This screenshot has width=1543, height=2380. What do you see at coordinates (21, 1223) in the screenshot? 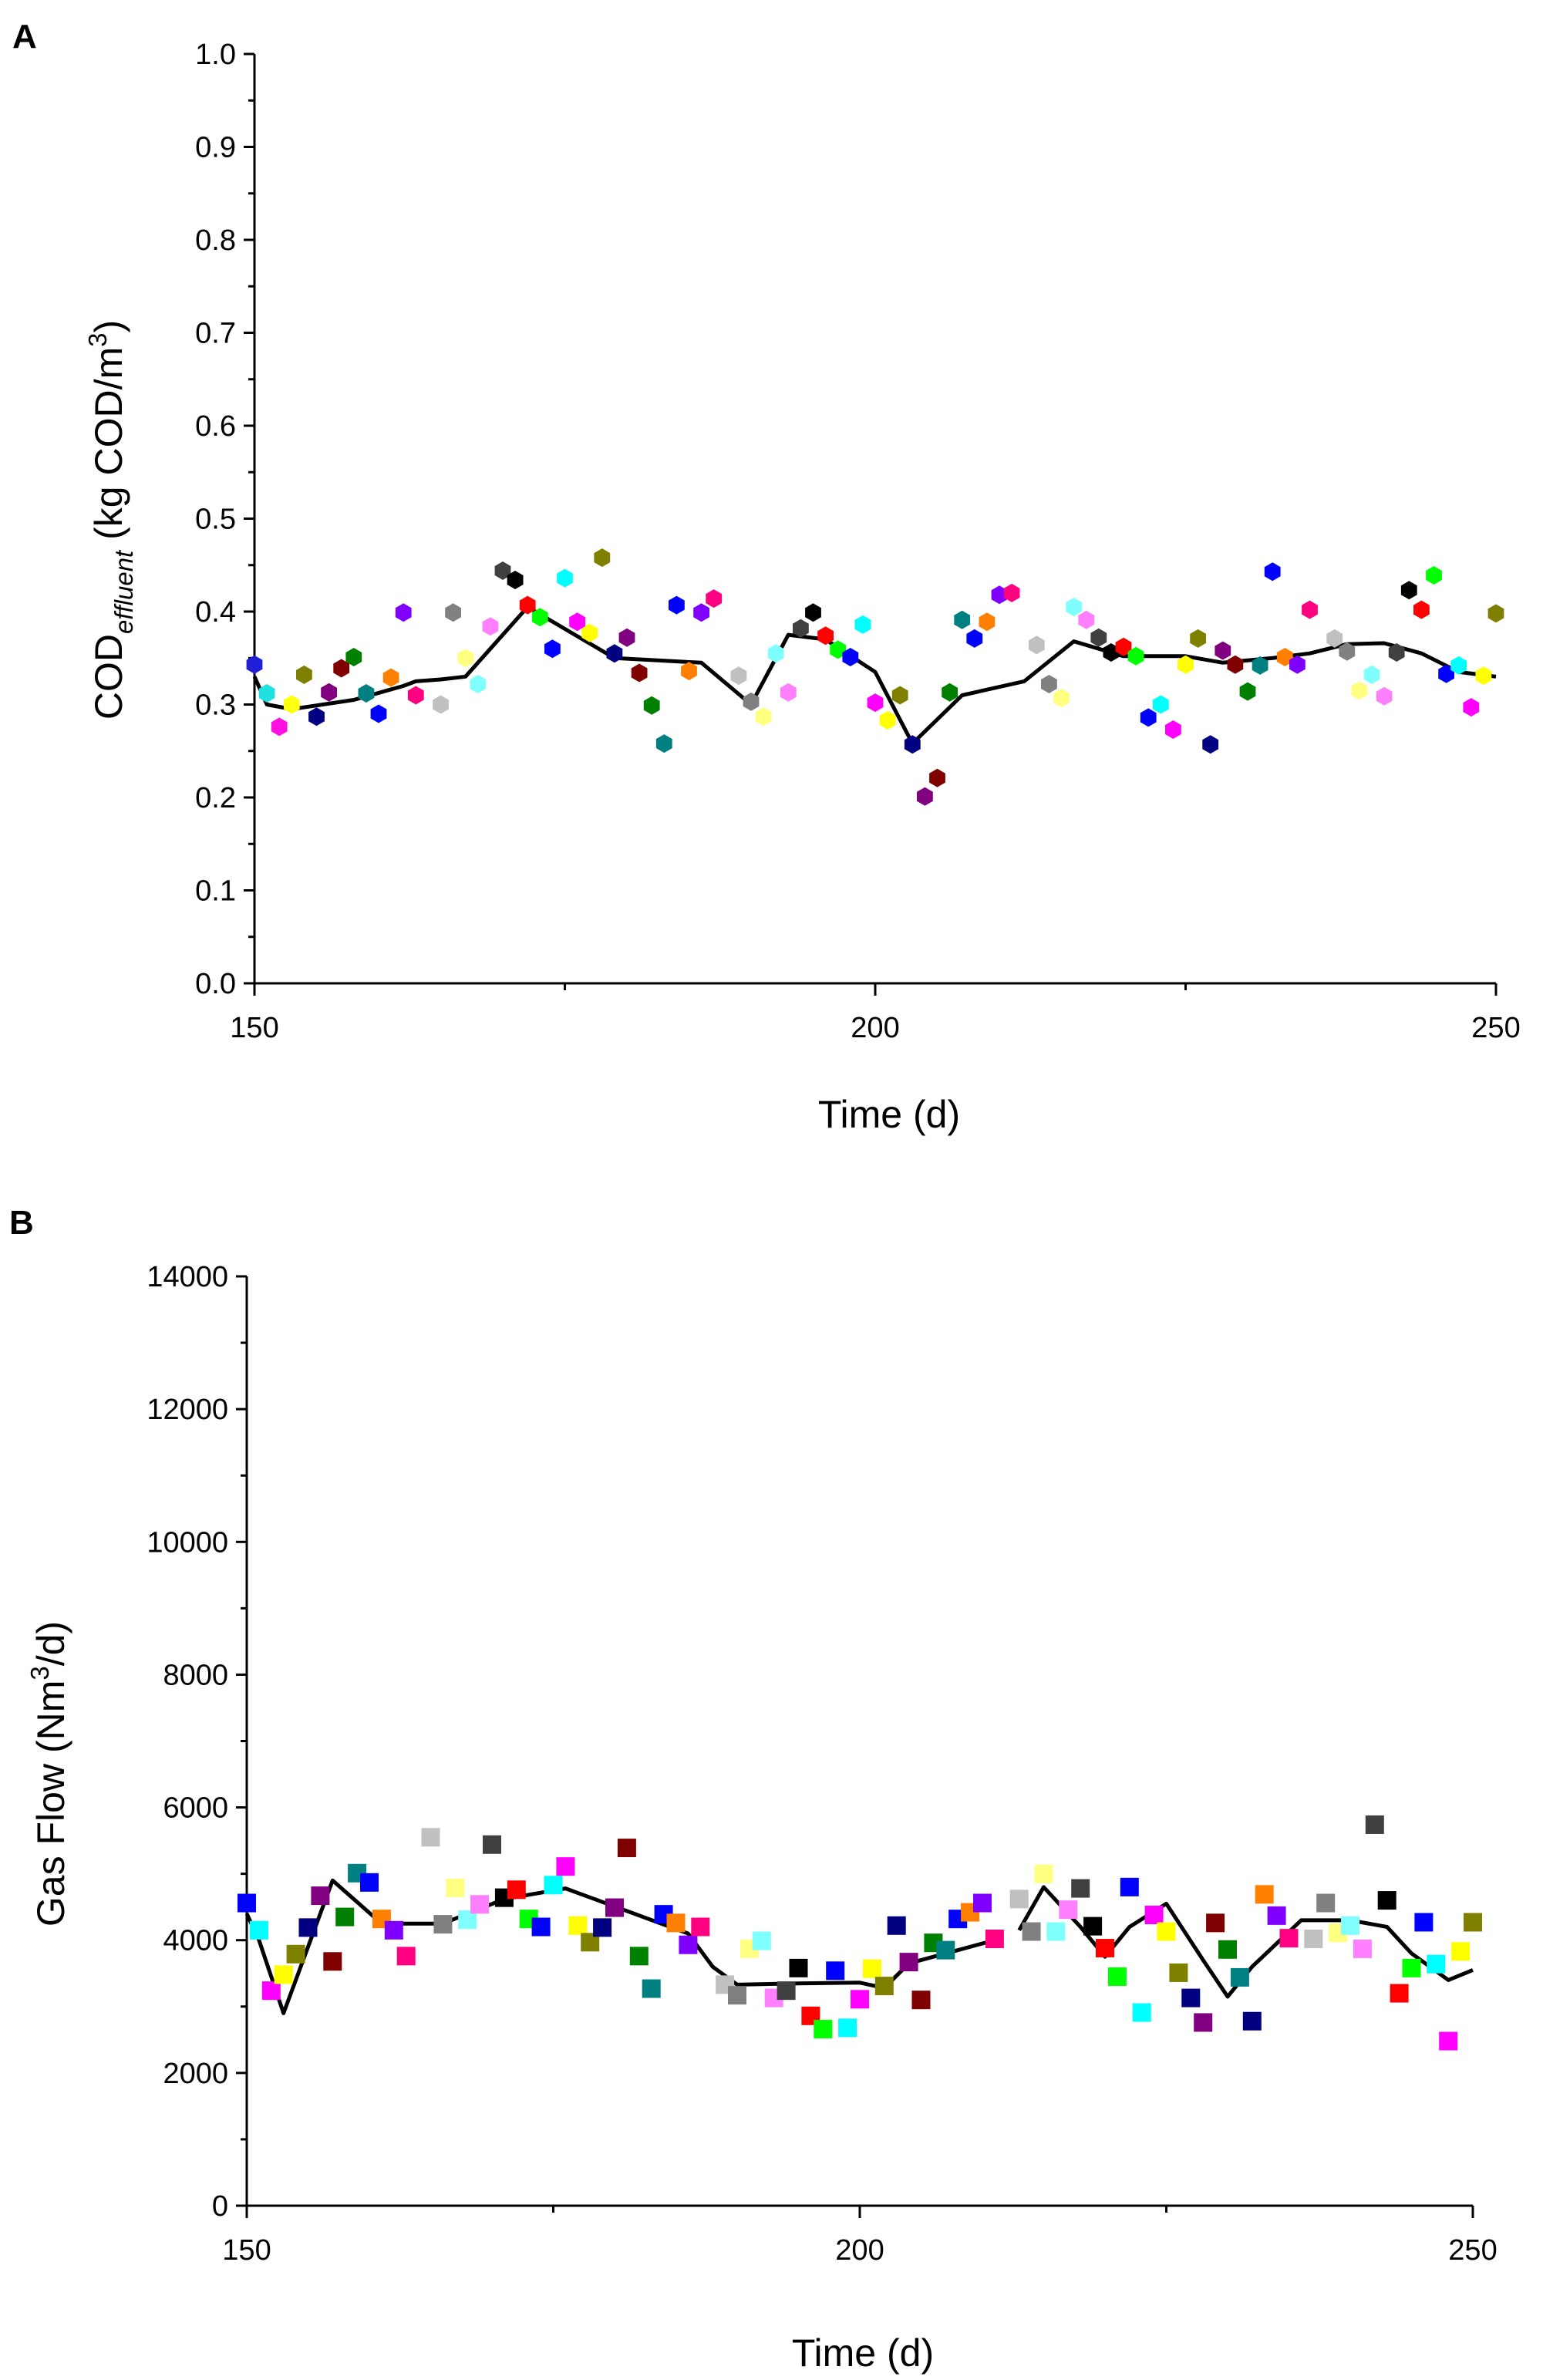
I see `panel-b-label: B` at bounding box center [21, 1223].